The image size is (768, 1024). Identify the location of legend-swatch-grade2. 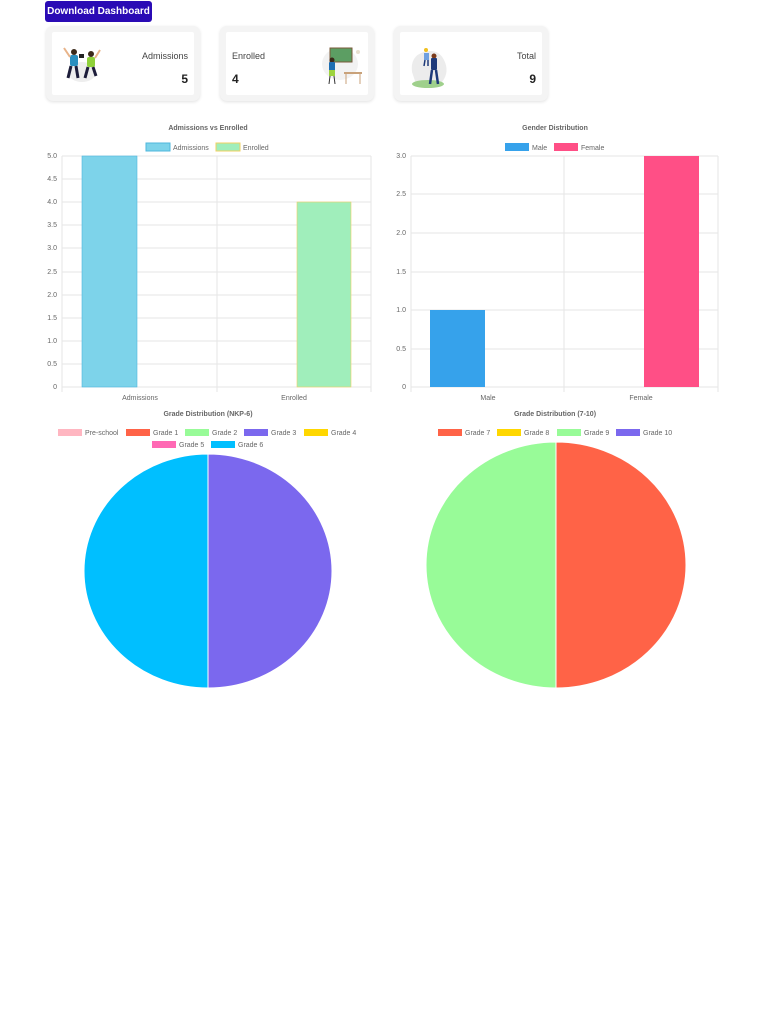
(197, 432).